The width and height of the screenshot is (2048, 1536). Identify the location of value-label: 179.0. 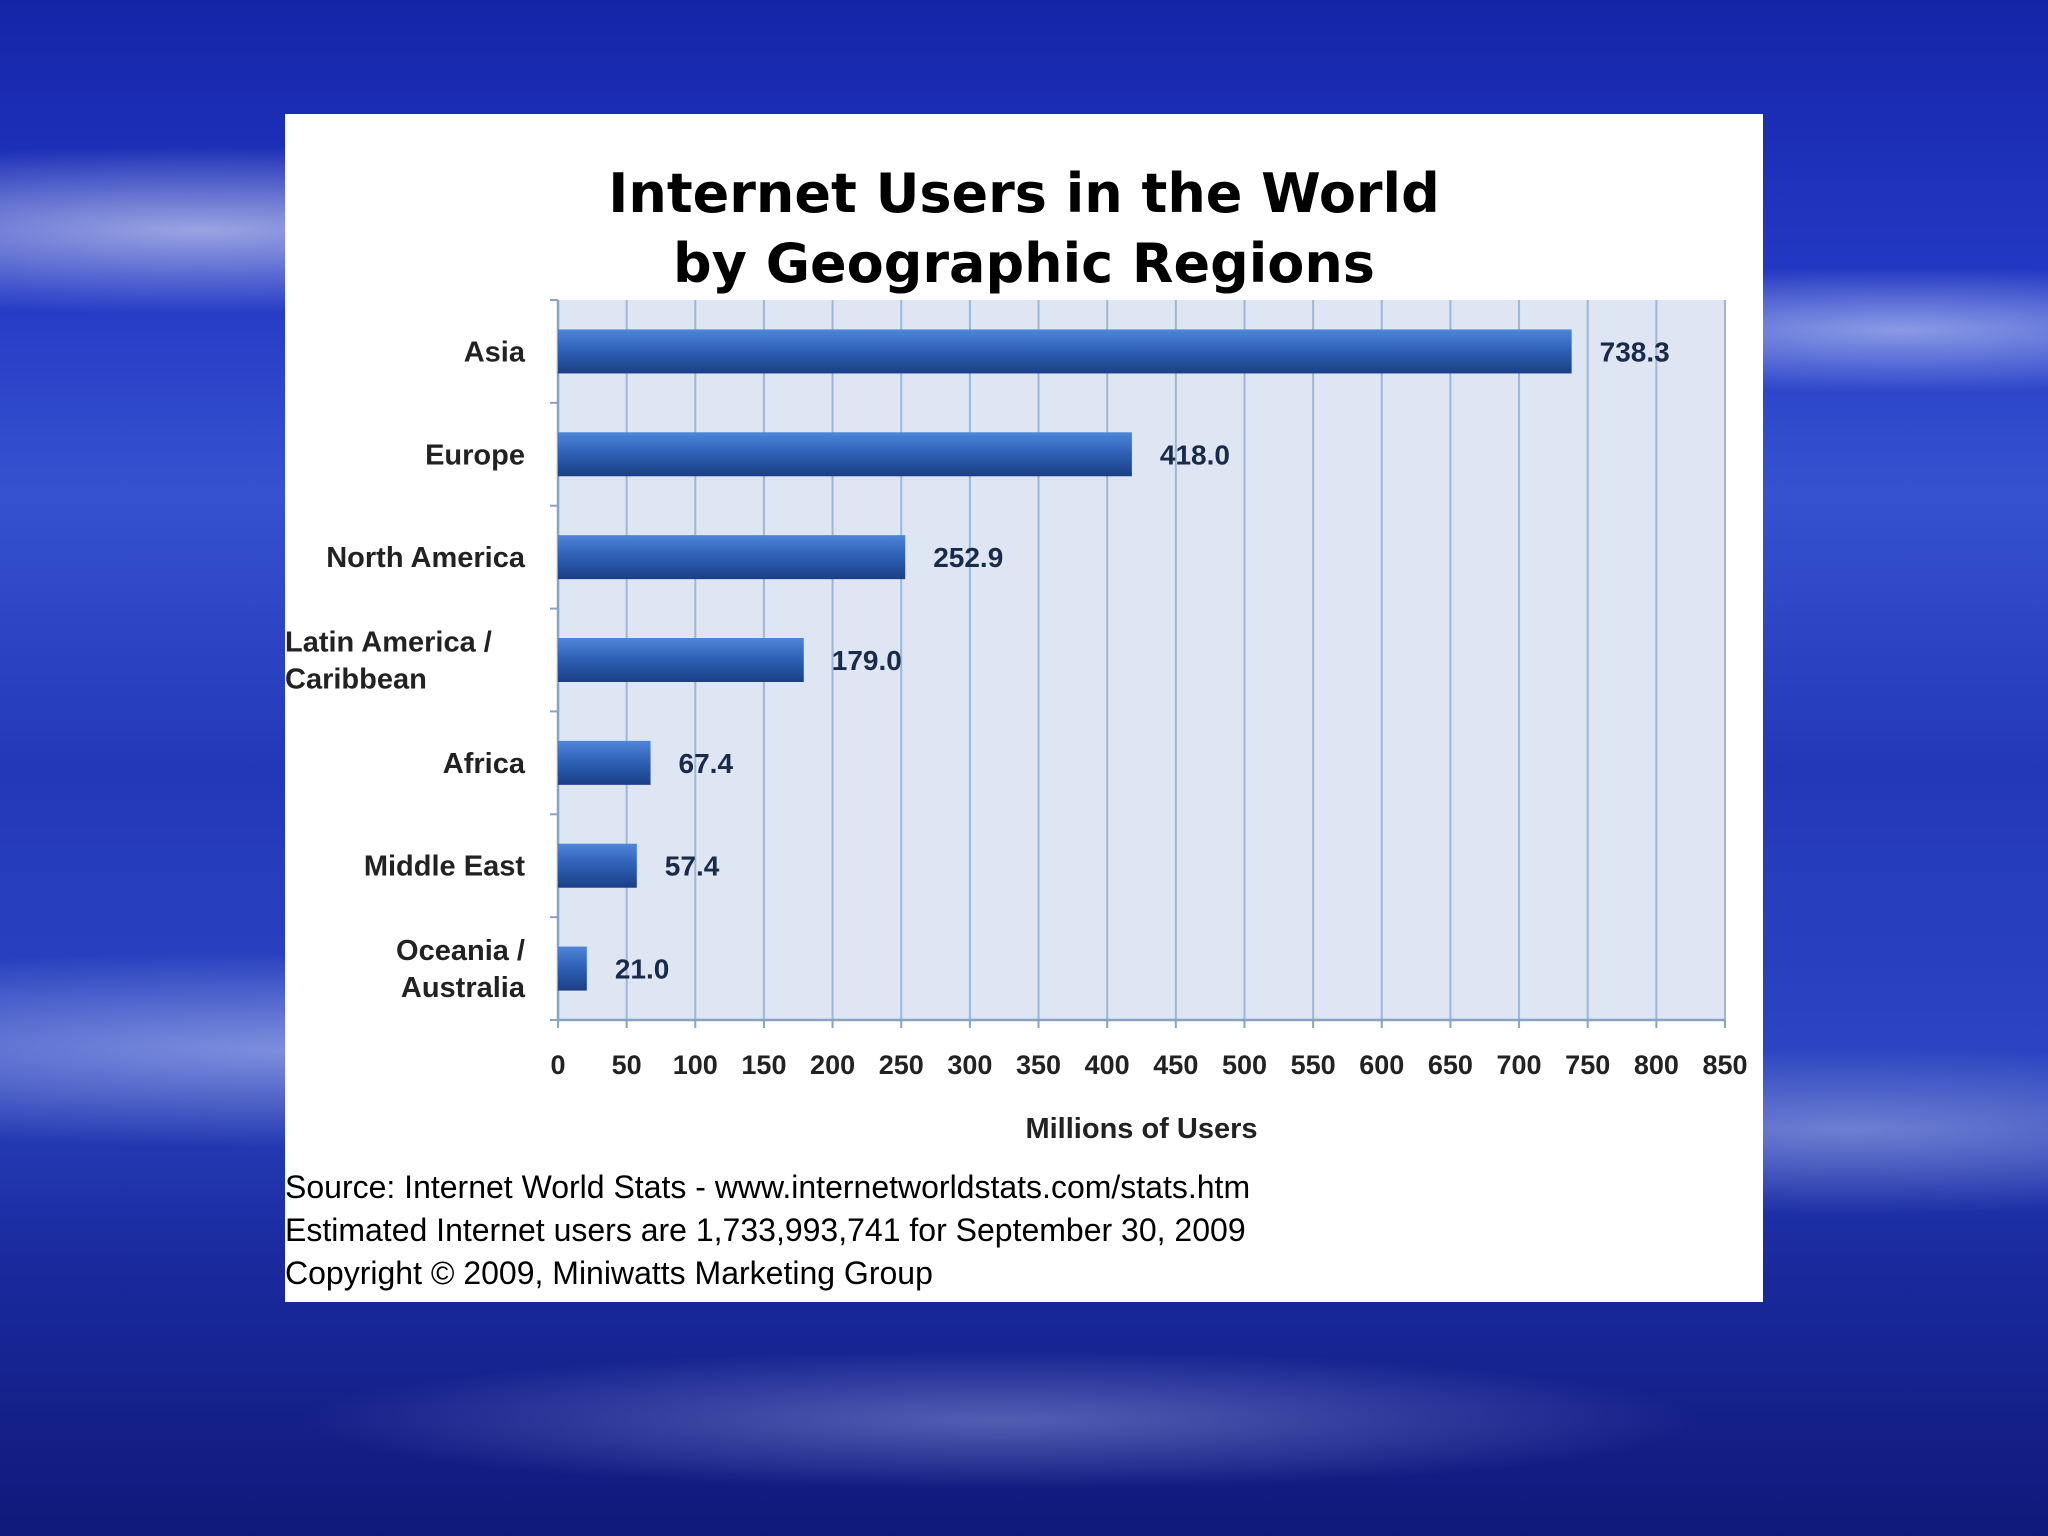
(867, 660).